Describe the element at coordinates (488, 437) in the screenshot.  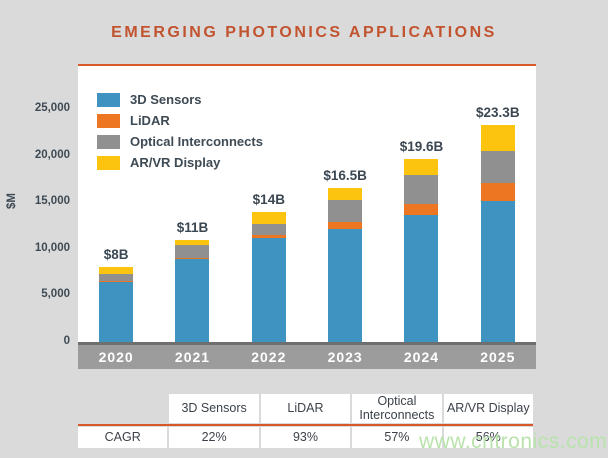
I see `table-cell: 56%` at that location.